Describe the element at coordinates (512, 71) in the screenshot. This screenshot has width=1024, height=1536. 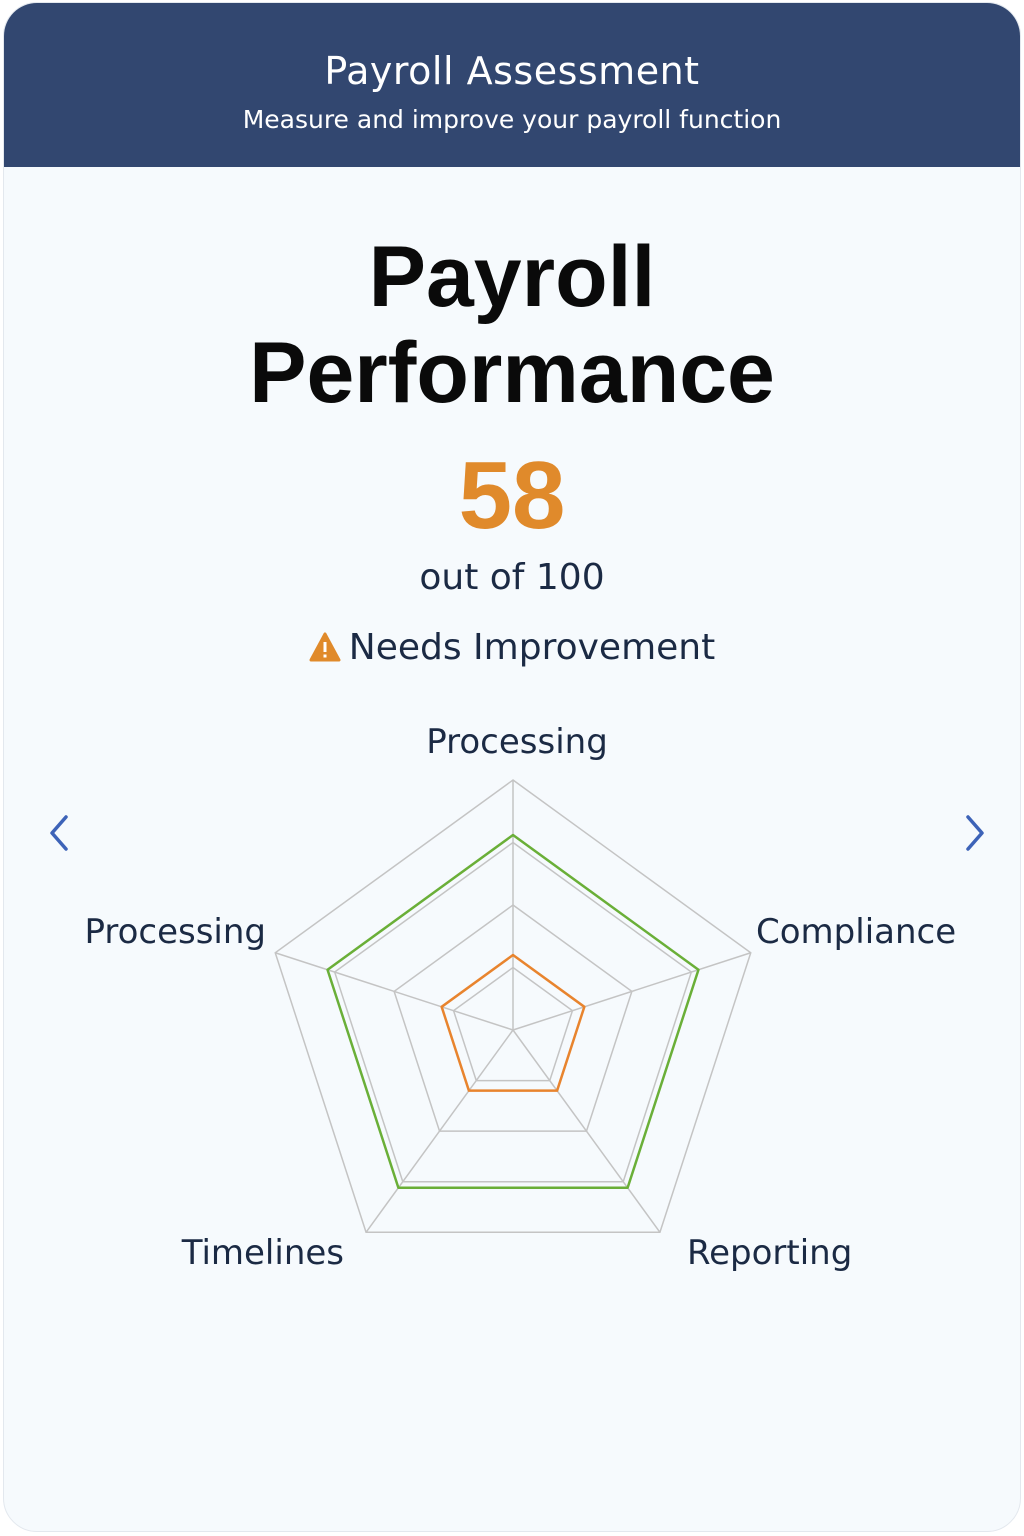
I see `header-title: Payroll Assessment` at that location.